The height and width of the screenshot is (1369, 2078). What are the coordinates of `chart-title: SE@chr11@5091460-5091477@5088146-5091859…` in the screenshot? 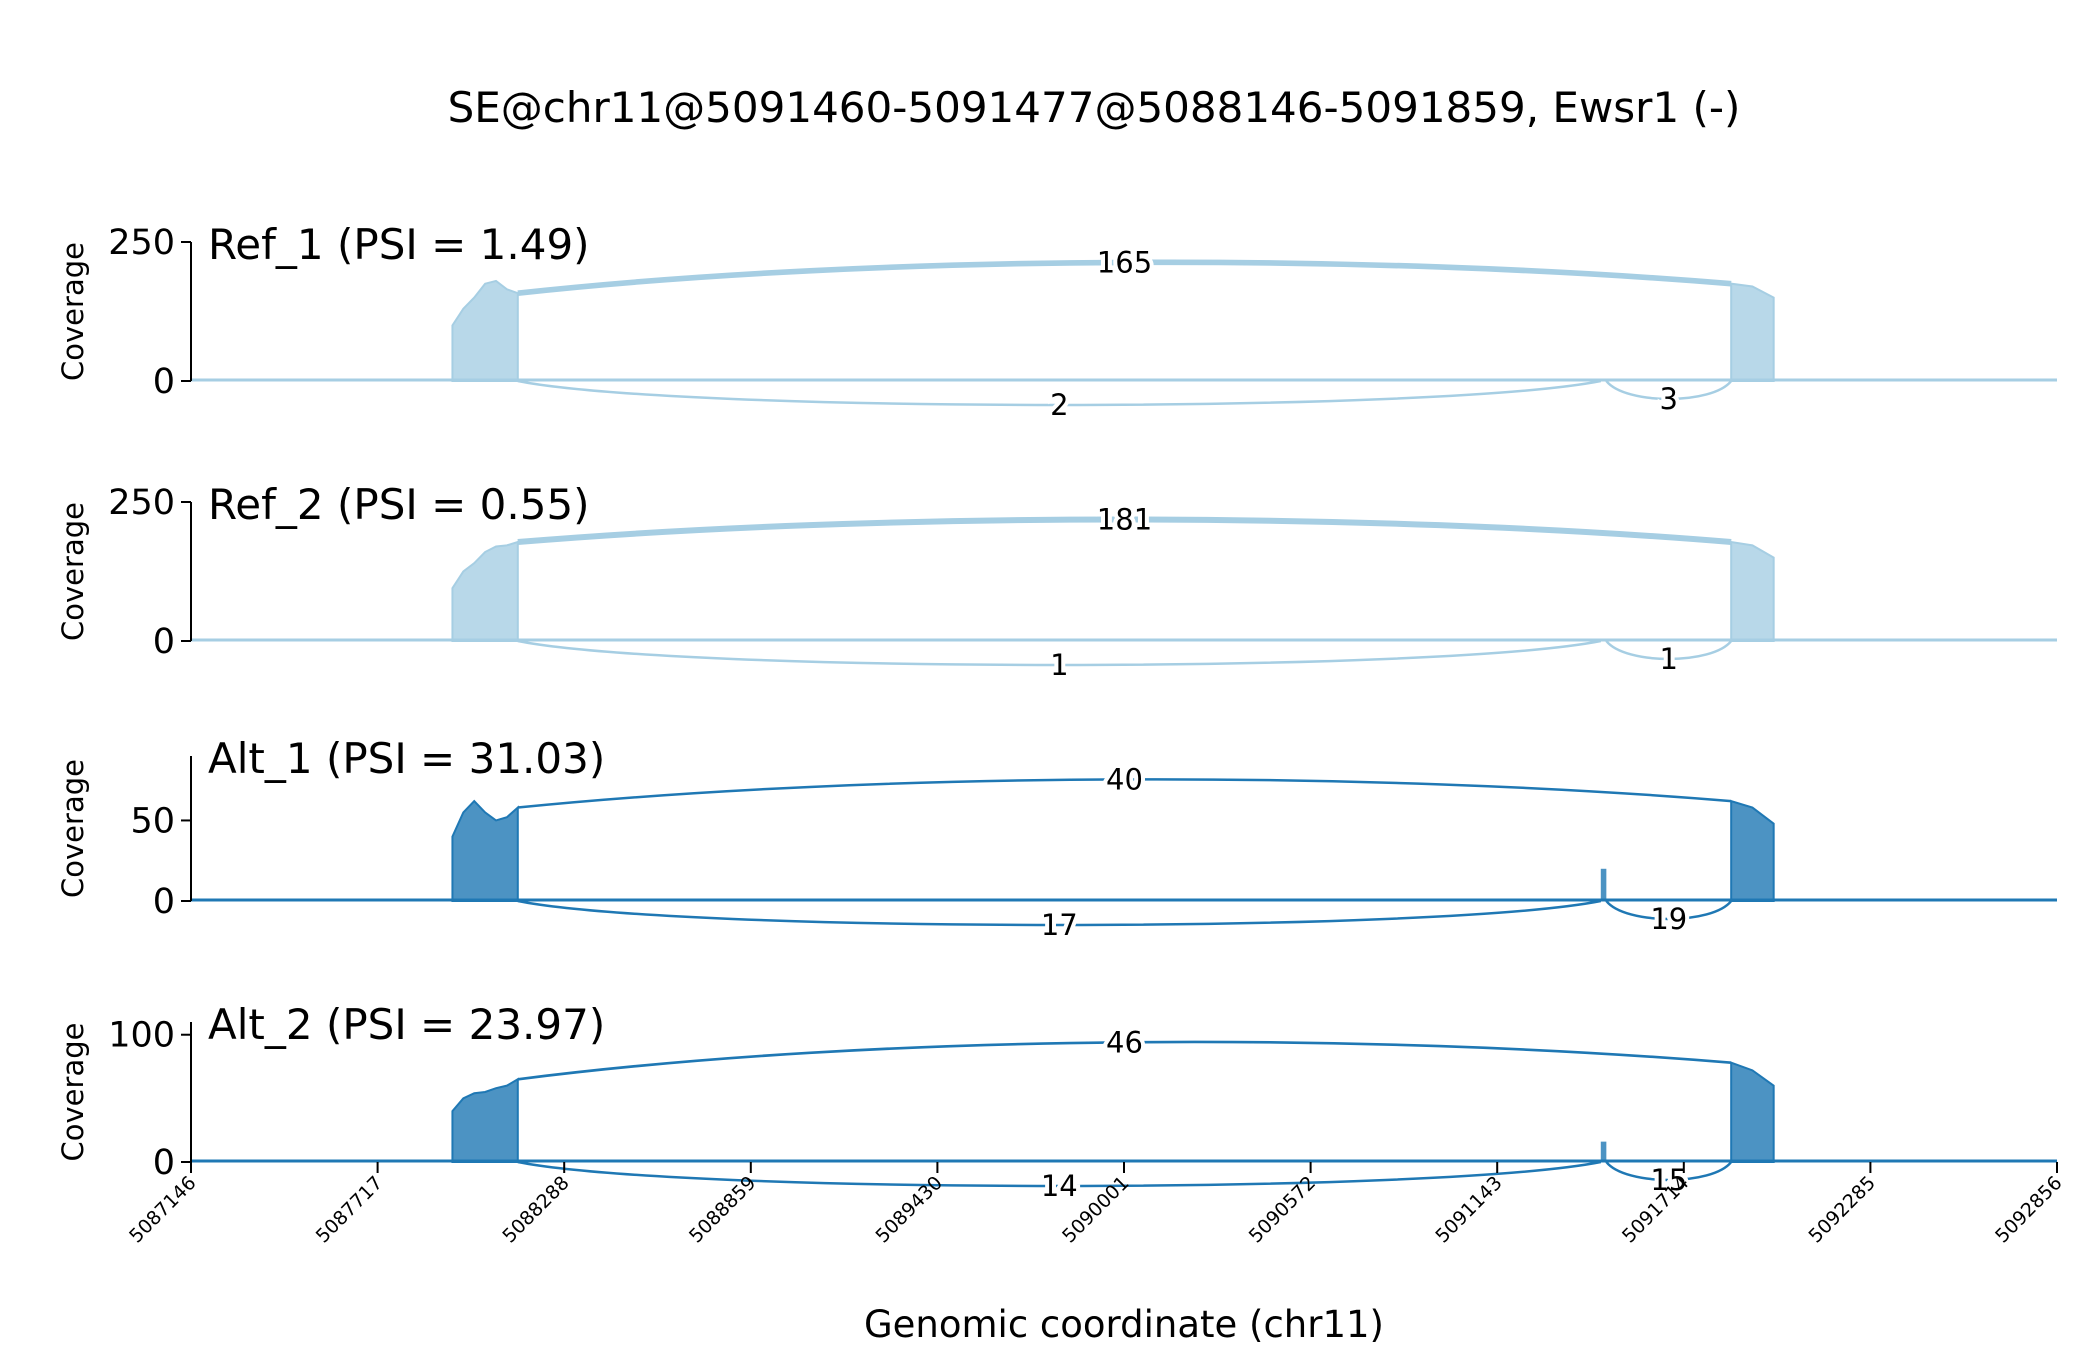 It's located at (1094, 107).